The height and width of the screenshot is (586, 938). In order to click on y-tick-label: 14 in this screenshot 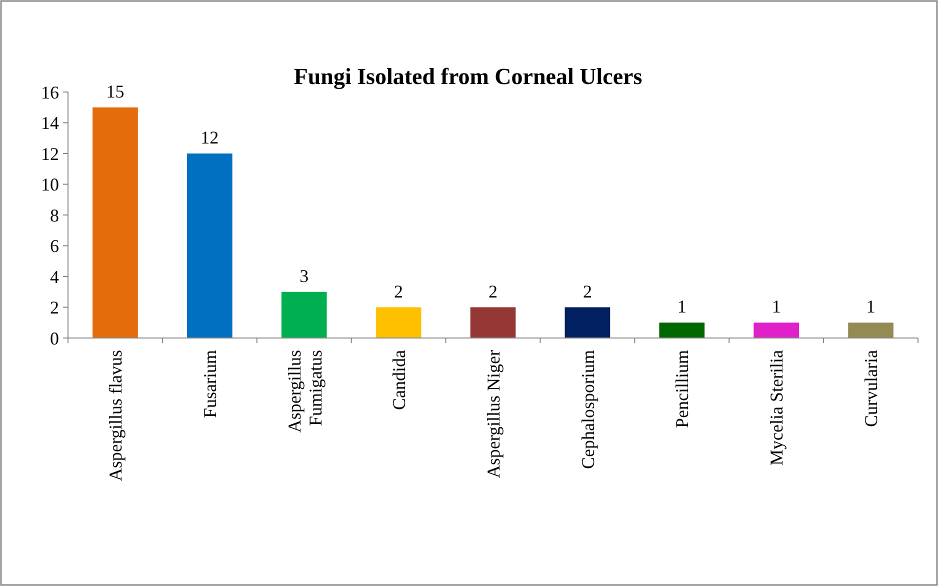, I will do `click(50, 123)`.